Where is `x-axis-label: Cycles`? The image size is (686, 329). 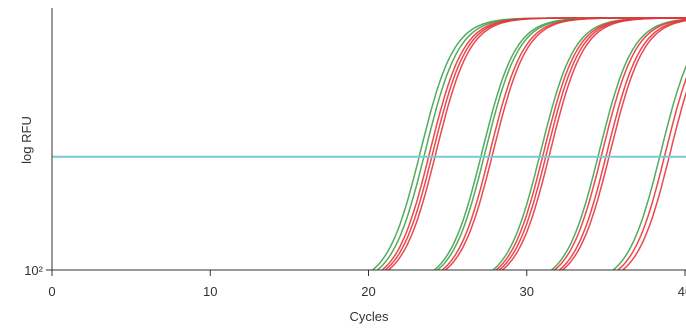
x-axis-label: Cycles is located at coordinates (369, 316).